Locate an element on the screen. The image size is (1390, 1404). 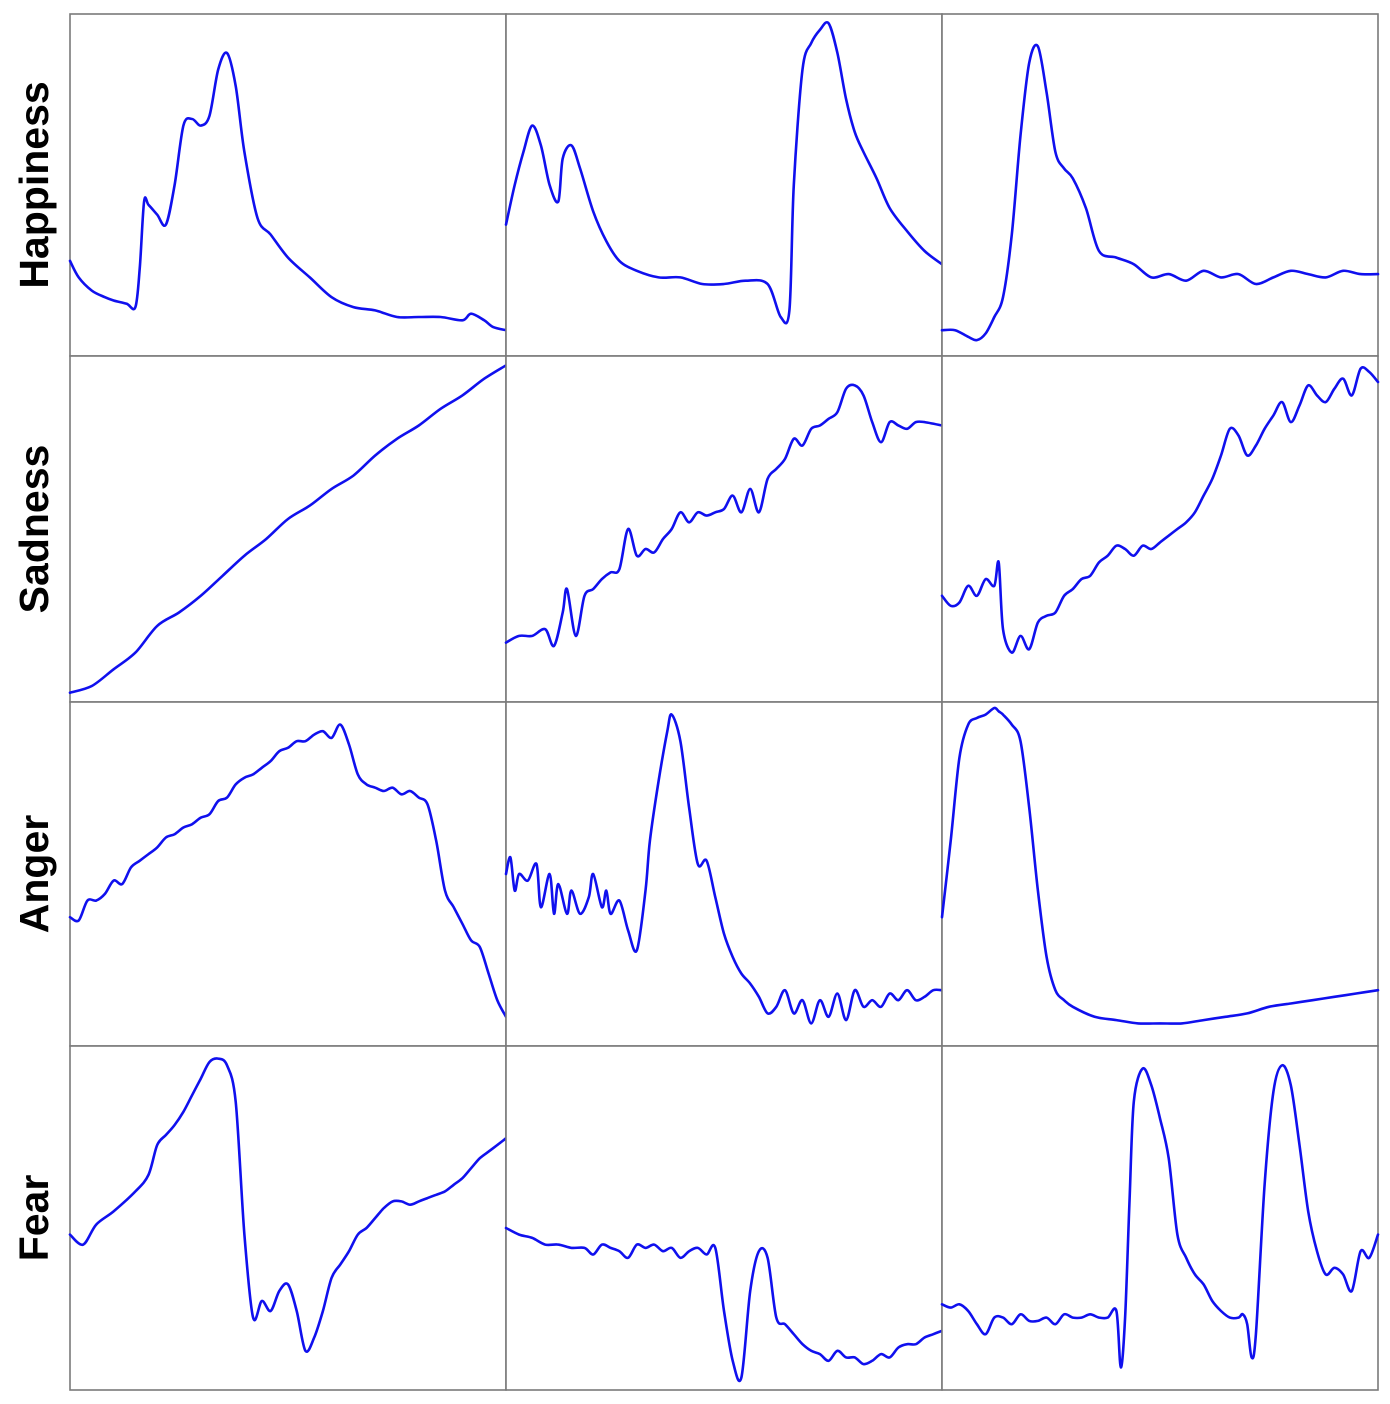
row-label-sadness: Sadness is located at coordinates (34, 529).